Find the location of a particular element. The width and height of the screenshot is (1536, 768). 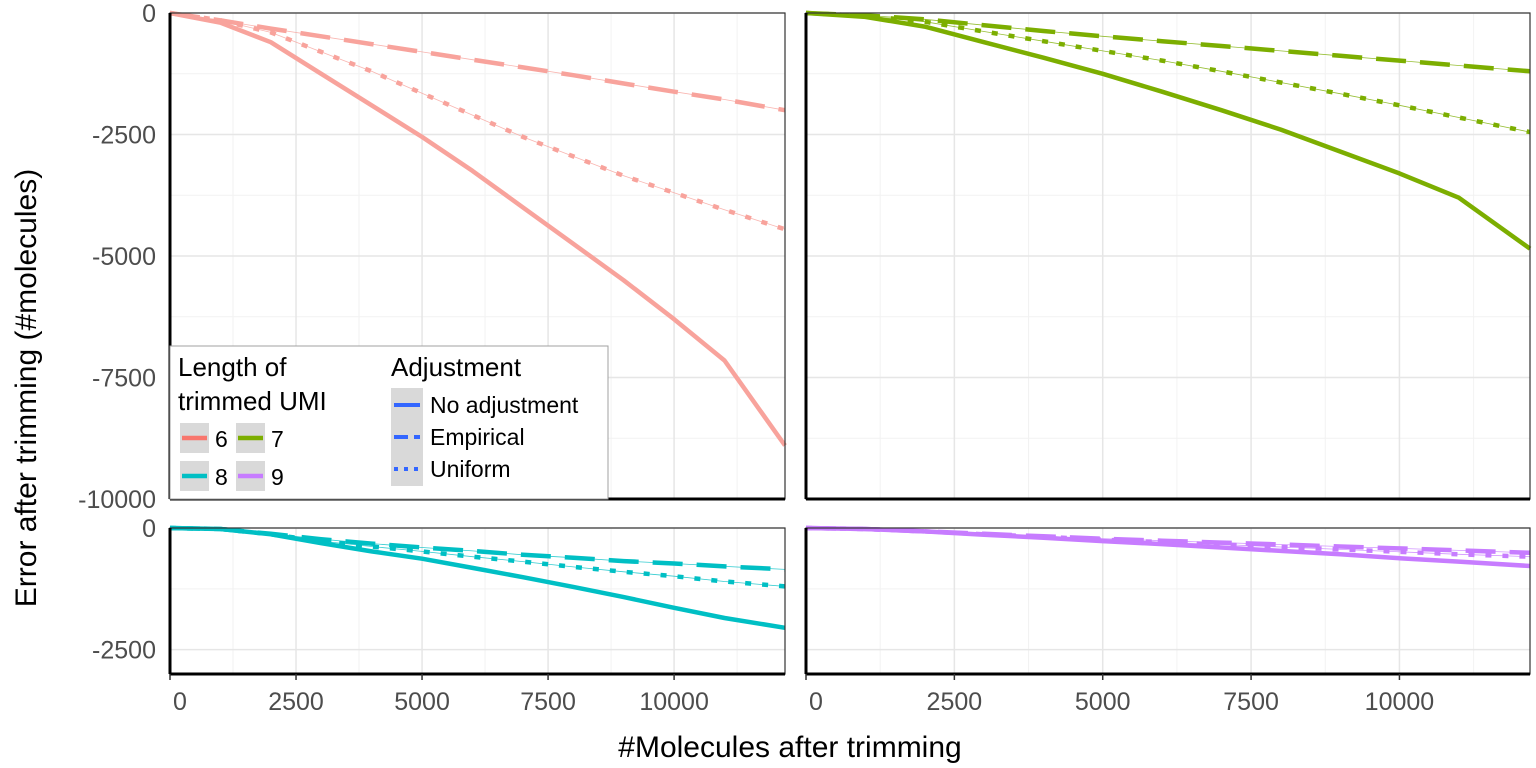

legend-items: 6 7 8 9 No adjustment Empirical Uniform is located at coordinates (379, 439).